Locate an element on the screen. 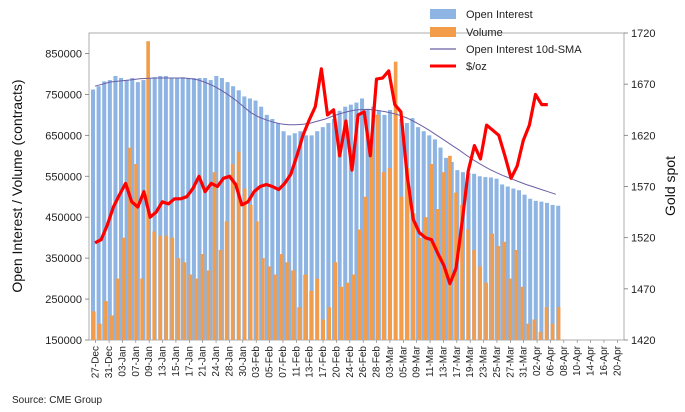  right-tick-label: 1420 is located at coordinates (643, 341).